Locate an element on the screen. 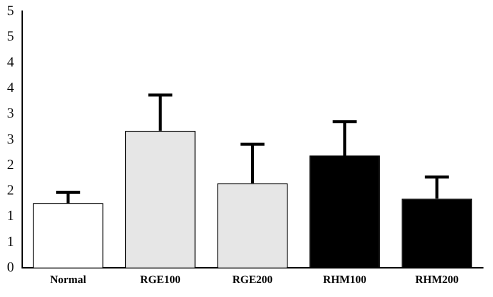 The width and height of the screenshot is (493, 297). x-tick-label: Normal is located at coordinates (68, 280).